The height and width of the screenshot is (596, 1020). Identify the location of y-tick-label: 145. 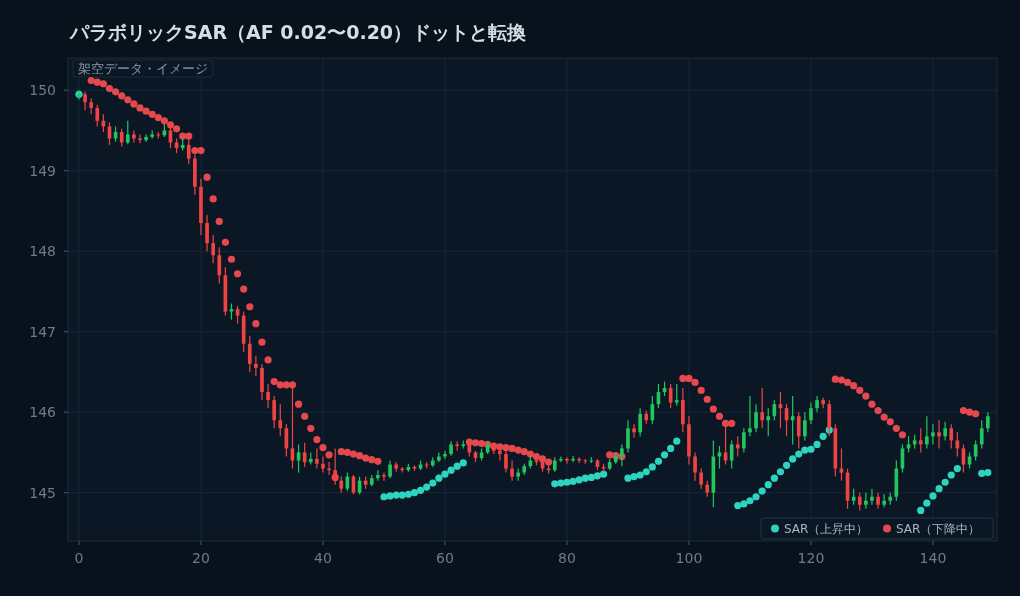
(42, 492).